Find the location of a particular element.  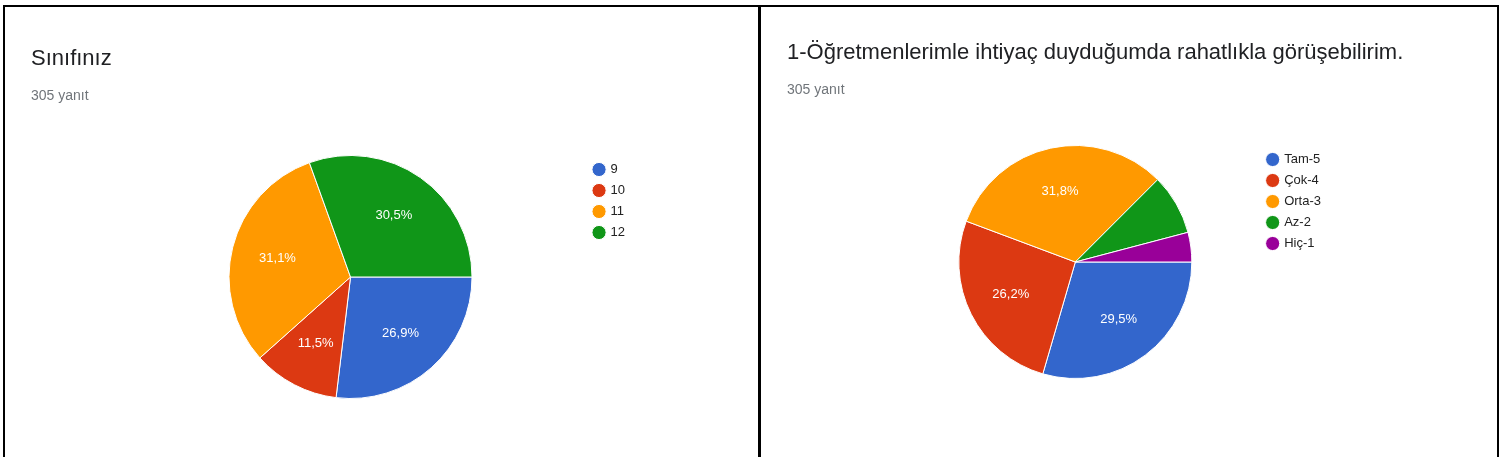

legend-label: Tam-5 is located at coordinates (1302, 159).